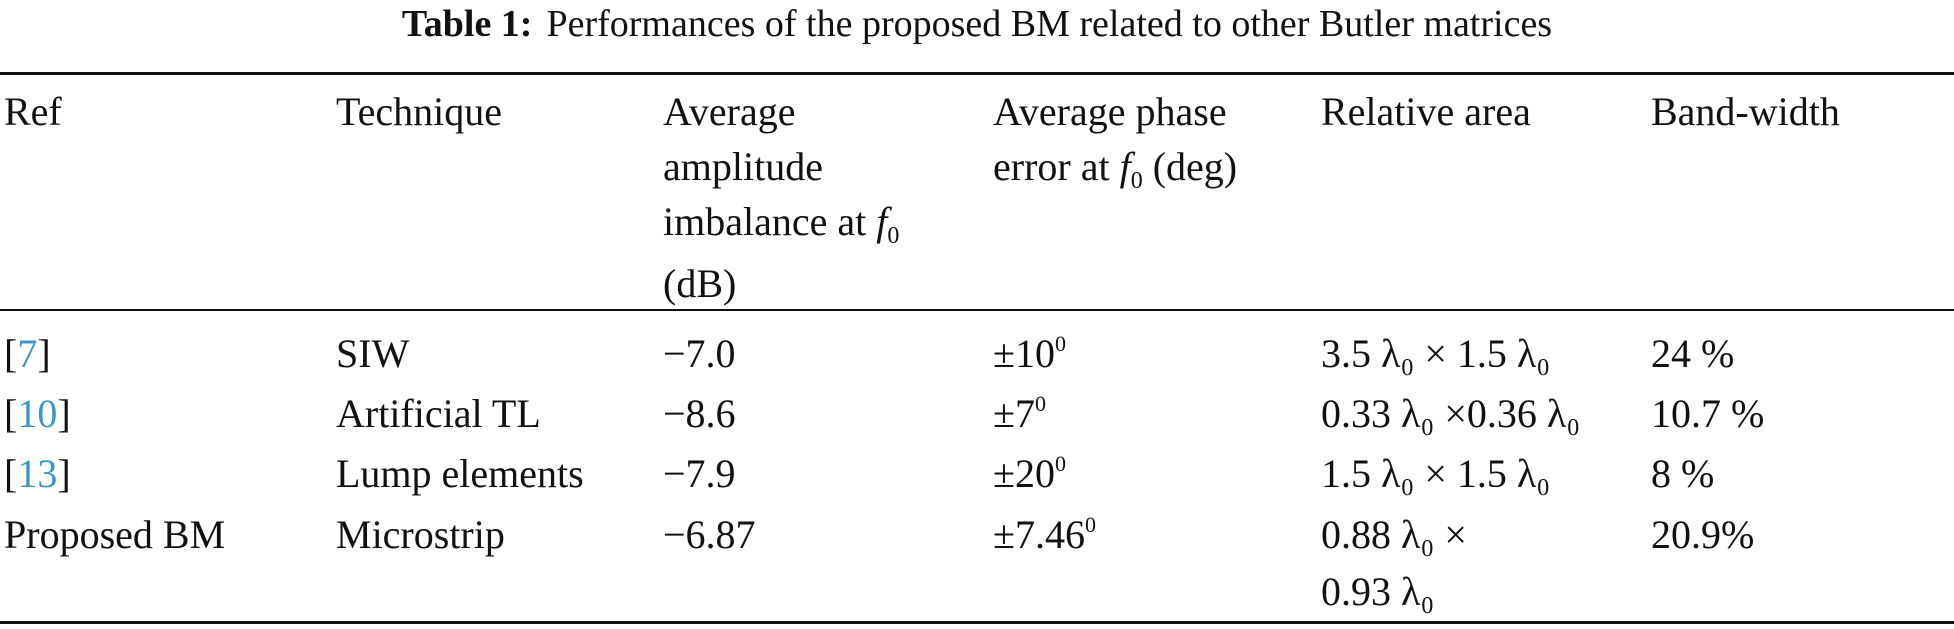  What do you see at coordinates (1426, 111) in the screenshot?
I see `header-area: Relative area` at bounding box center [1426, 111].